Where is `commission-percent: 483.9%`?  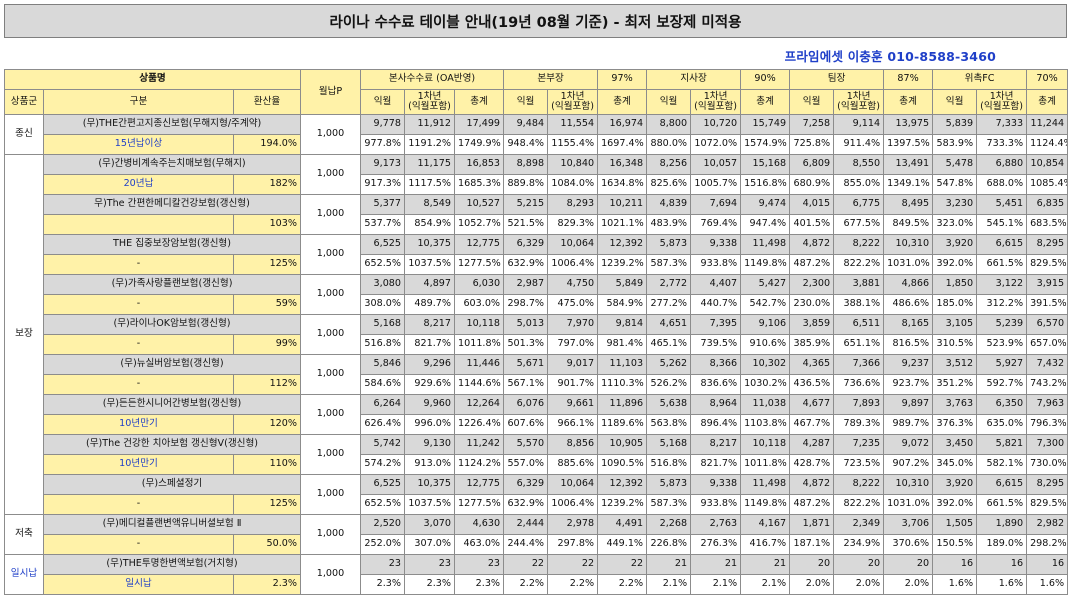 commission-percent: 483.9% is located at coordinates (669, 224).